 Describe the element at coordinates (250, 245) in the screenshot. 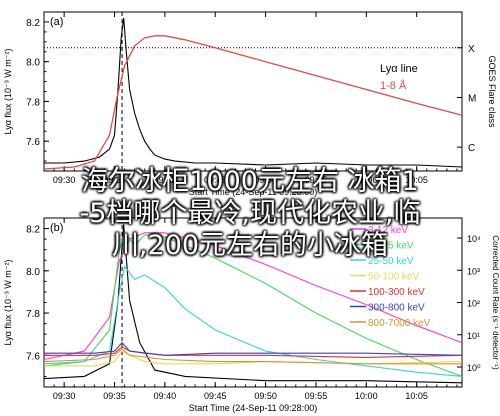

I see `overlay-text-line-3: 川,200元左右的小冰箱` at that location.